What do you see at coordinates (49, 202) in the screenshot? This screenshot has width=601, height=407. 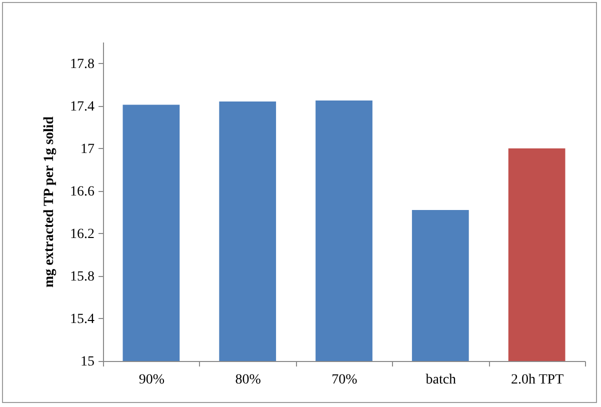 I see `y-axis-title: mg extracted TP per 1g solid` at bounding box center [49, 202].